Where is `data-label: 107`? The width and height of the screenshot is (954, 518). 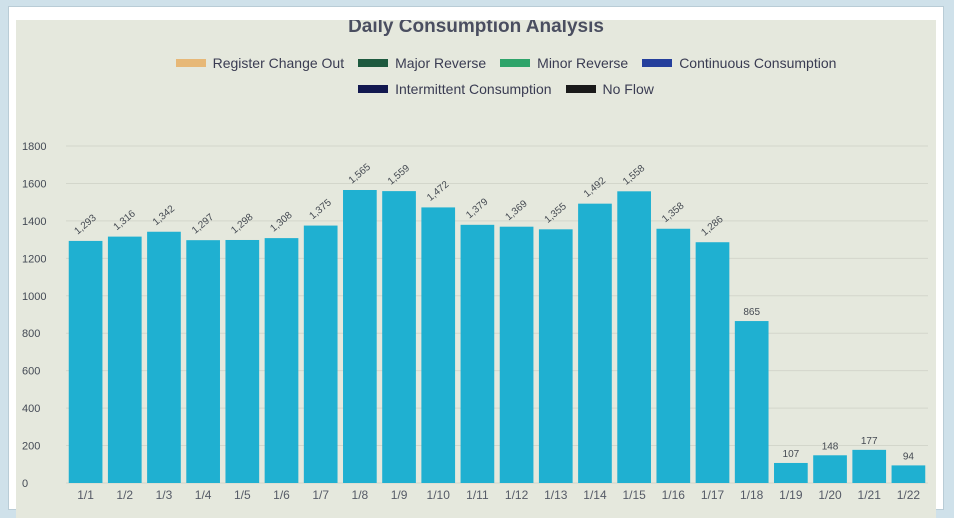 data-label: 107 is located at coordinates (791, 454).